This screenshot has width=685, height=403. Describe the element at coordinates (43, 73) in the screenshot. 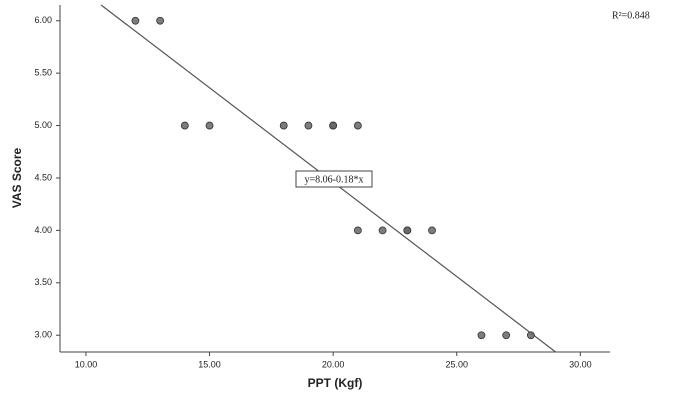

I see `y-tick-label: 5.50` at that location.